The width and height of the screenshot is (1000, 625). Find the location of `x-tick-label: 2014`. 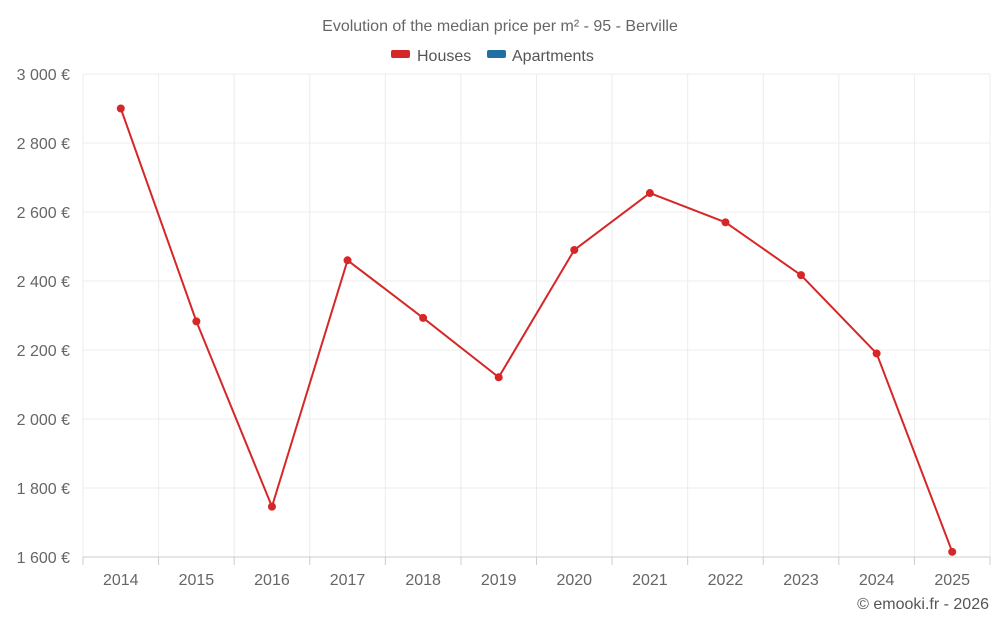

x-tick-label: 2014 is located at coordinates (121, 580).